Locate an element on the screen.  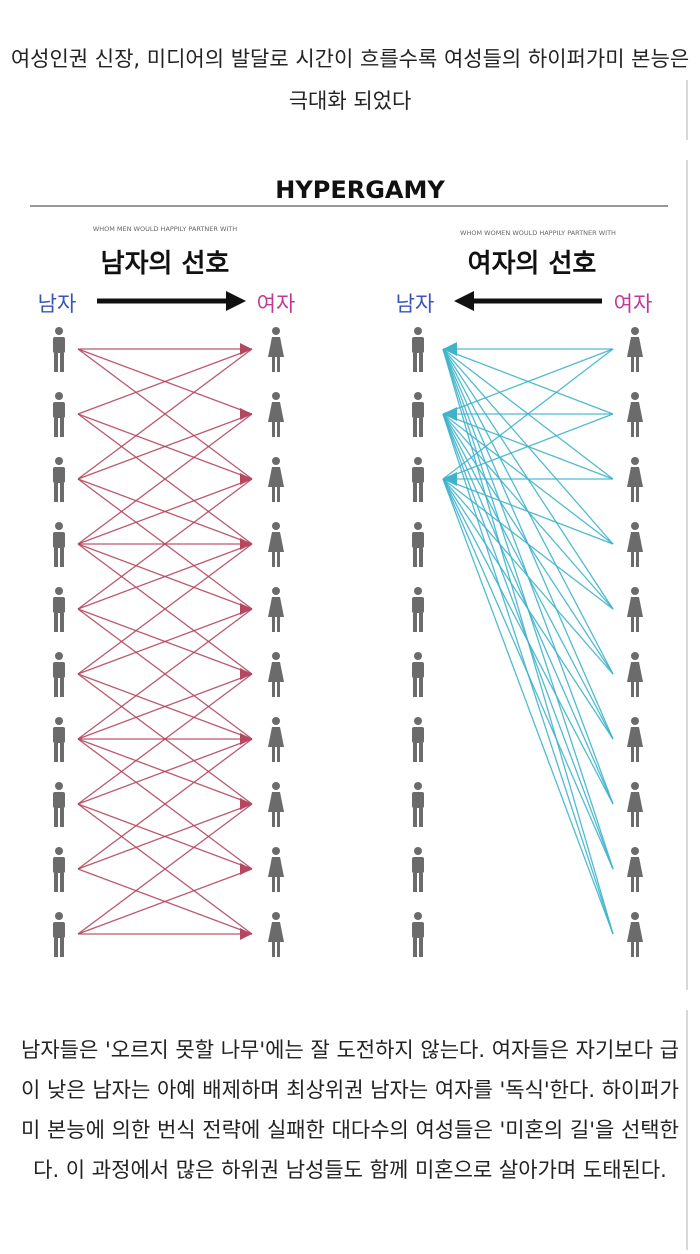
right-heading: 여자의 선호 is located at coordinates (532, 264).